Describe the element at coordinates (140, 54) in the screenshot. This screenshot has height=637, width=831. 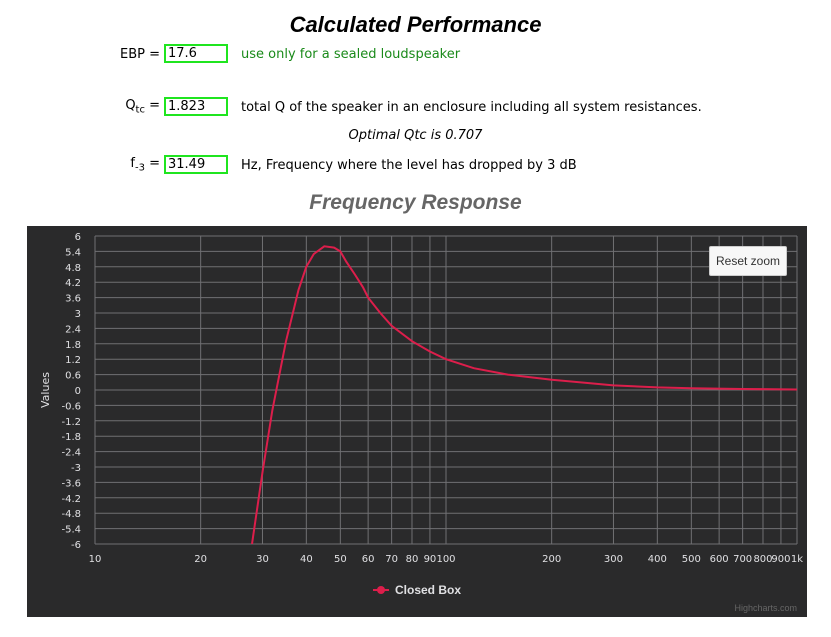
I see `ebp-label: EBP =` at that location.